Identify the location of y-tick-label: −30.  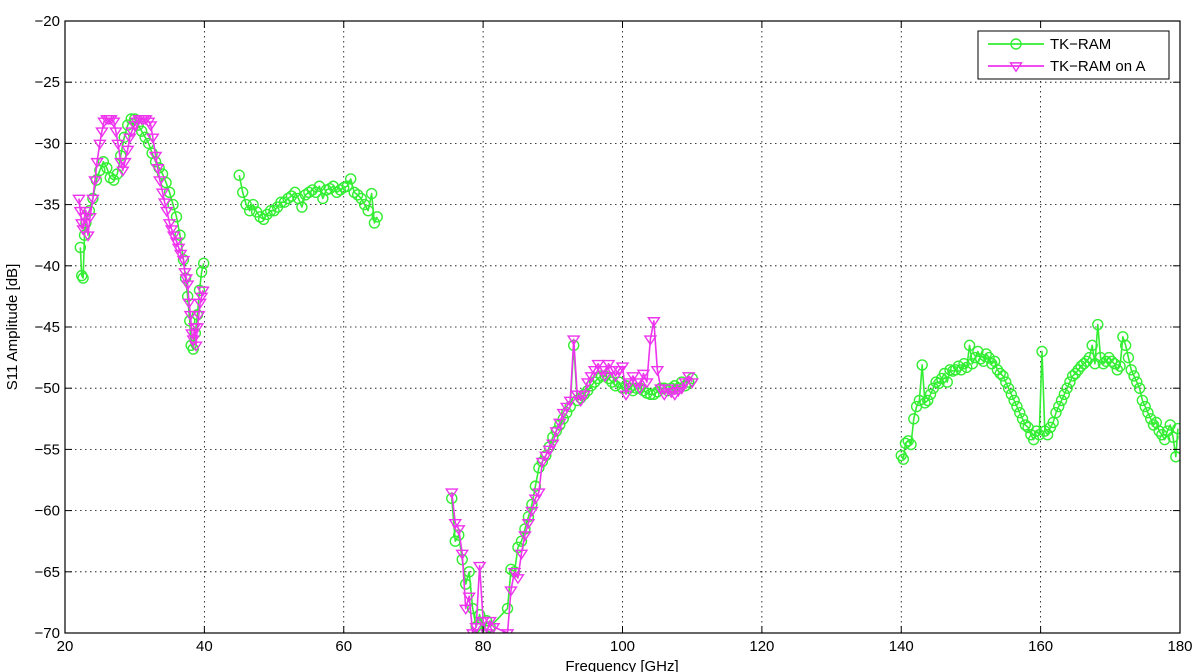
(47, 143).